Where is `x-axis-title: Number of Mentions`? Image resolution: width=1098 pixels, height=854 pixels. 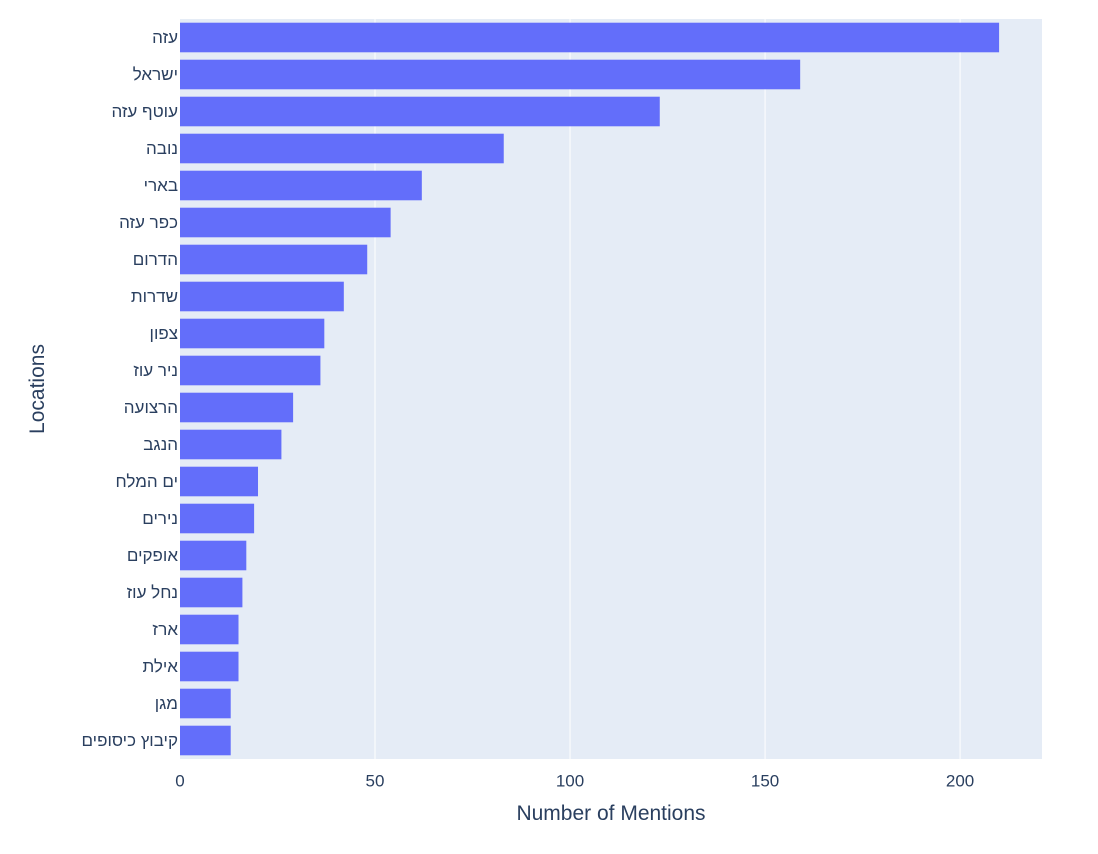 x-axis-title: Number of Mentions is located at coordinates (610, 813).